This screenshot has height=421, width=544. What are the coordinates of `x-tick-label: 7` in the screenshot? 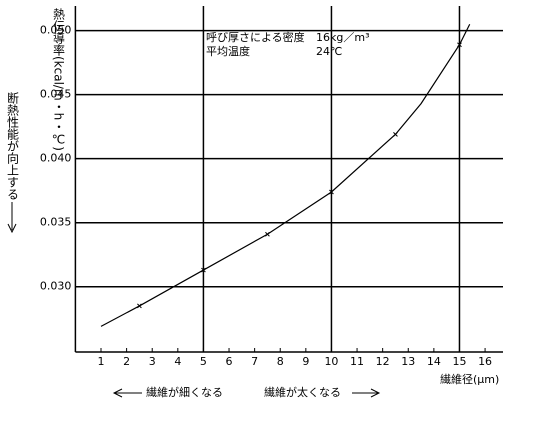 It's located at (254, 361).